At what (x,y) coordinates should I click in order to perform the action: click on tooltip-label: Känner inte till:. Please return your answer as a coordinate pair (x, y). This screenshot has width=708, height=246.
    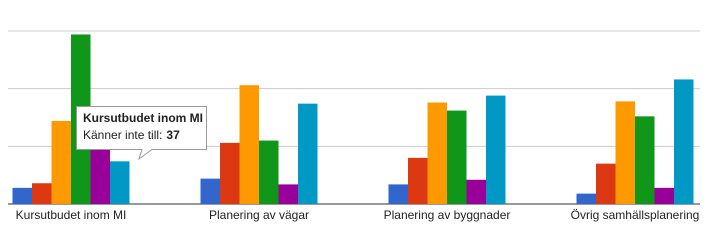
    Looking at the image, I should click on (122, 135).